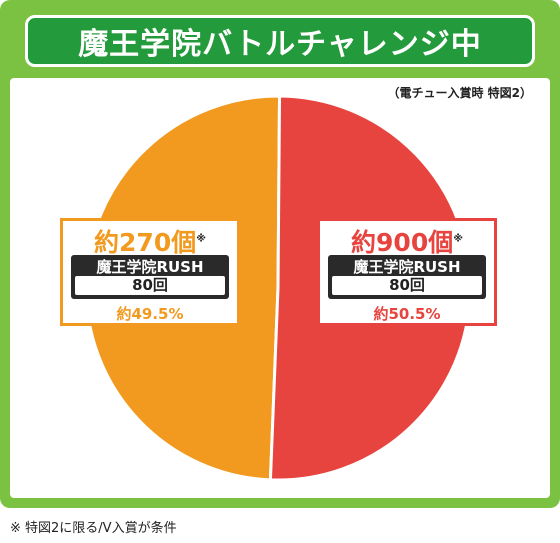 Image resolution: width=560 pixels, height=543 pixels. I want to click on slice-percent: 約50.5%, so click(407, 314).